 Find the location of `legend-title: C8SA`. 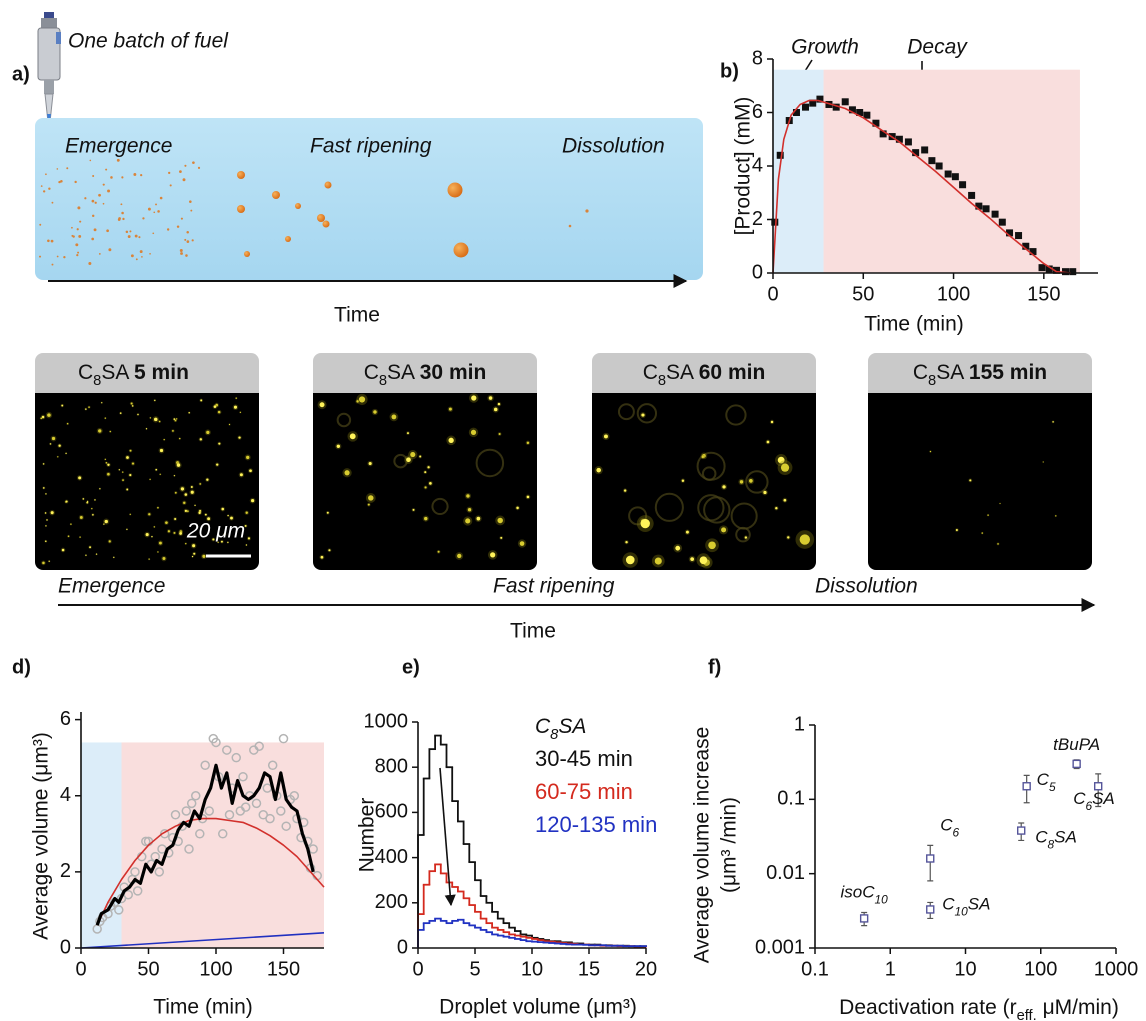

legend-title: C8SA is located at coordinates (560, 729).